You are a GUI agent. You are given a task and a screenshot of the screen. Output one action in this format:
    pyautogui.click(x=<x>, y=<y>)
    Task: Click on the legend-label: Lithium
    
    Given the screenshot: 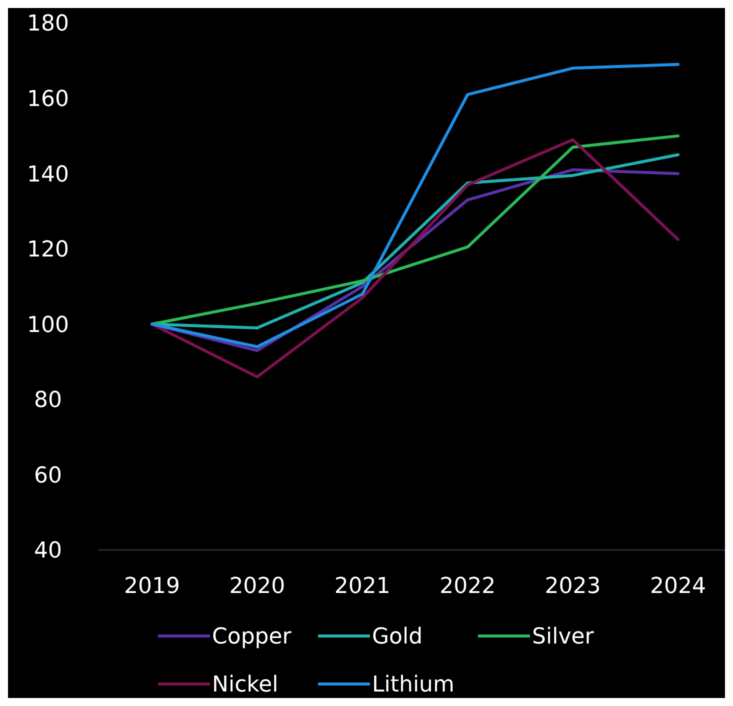 What is the action you would take?
    pyautogui.click(x=413, y=685)
    